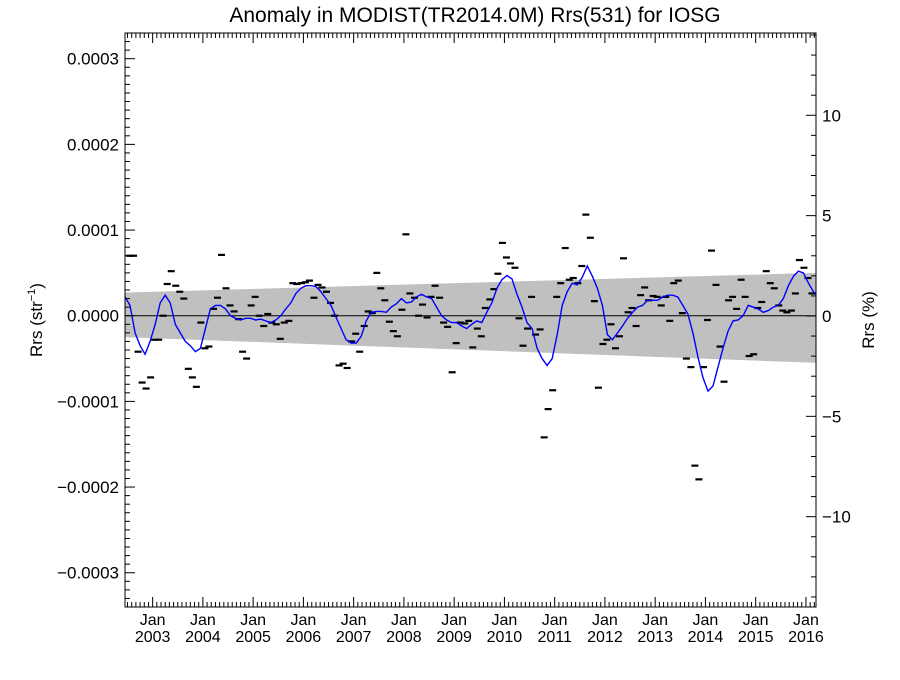  Describe the element at coordinates (470, 317) in the screenshot. I see `uncertainty-band` at that location.